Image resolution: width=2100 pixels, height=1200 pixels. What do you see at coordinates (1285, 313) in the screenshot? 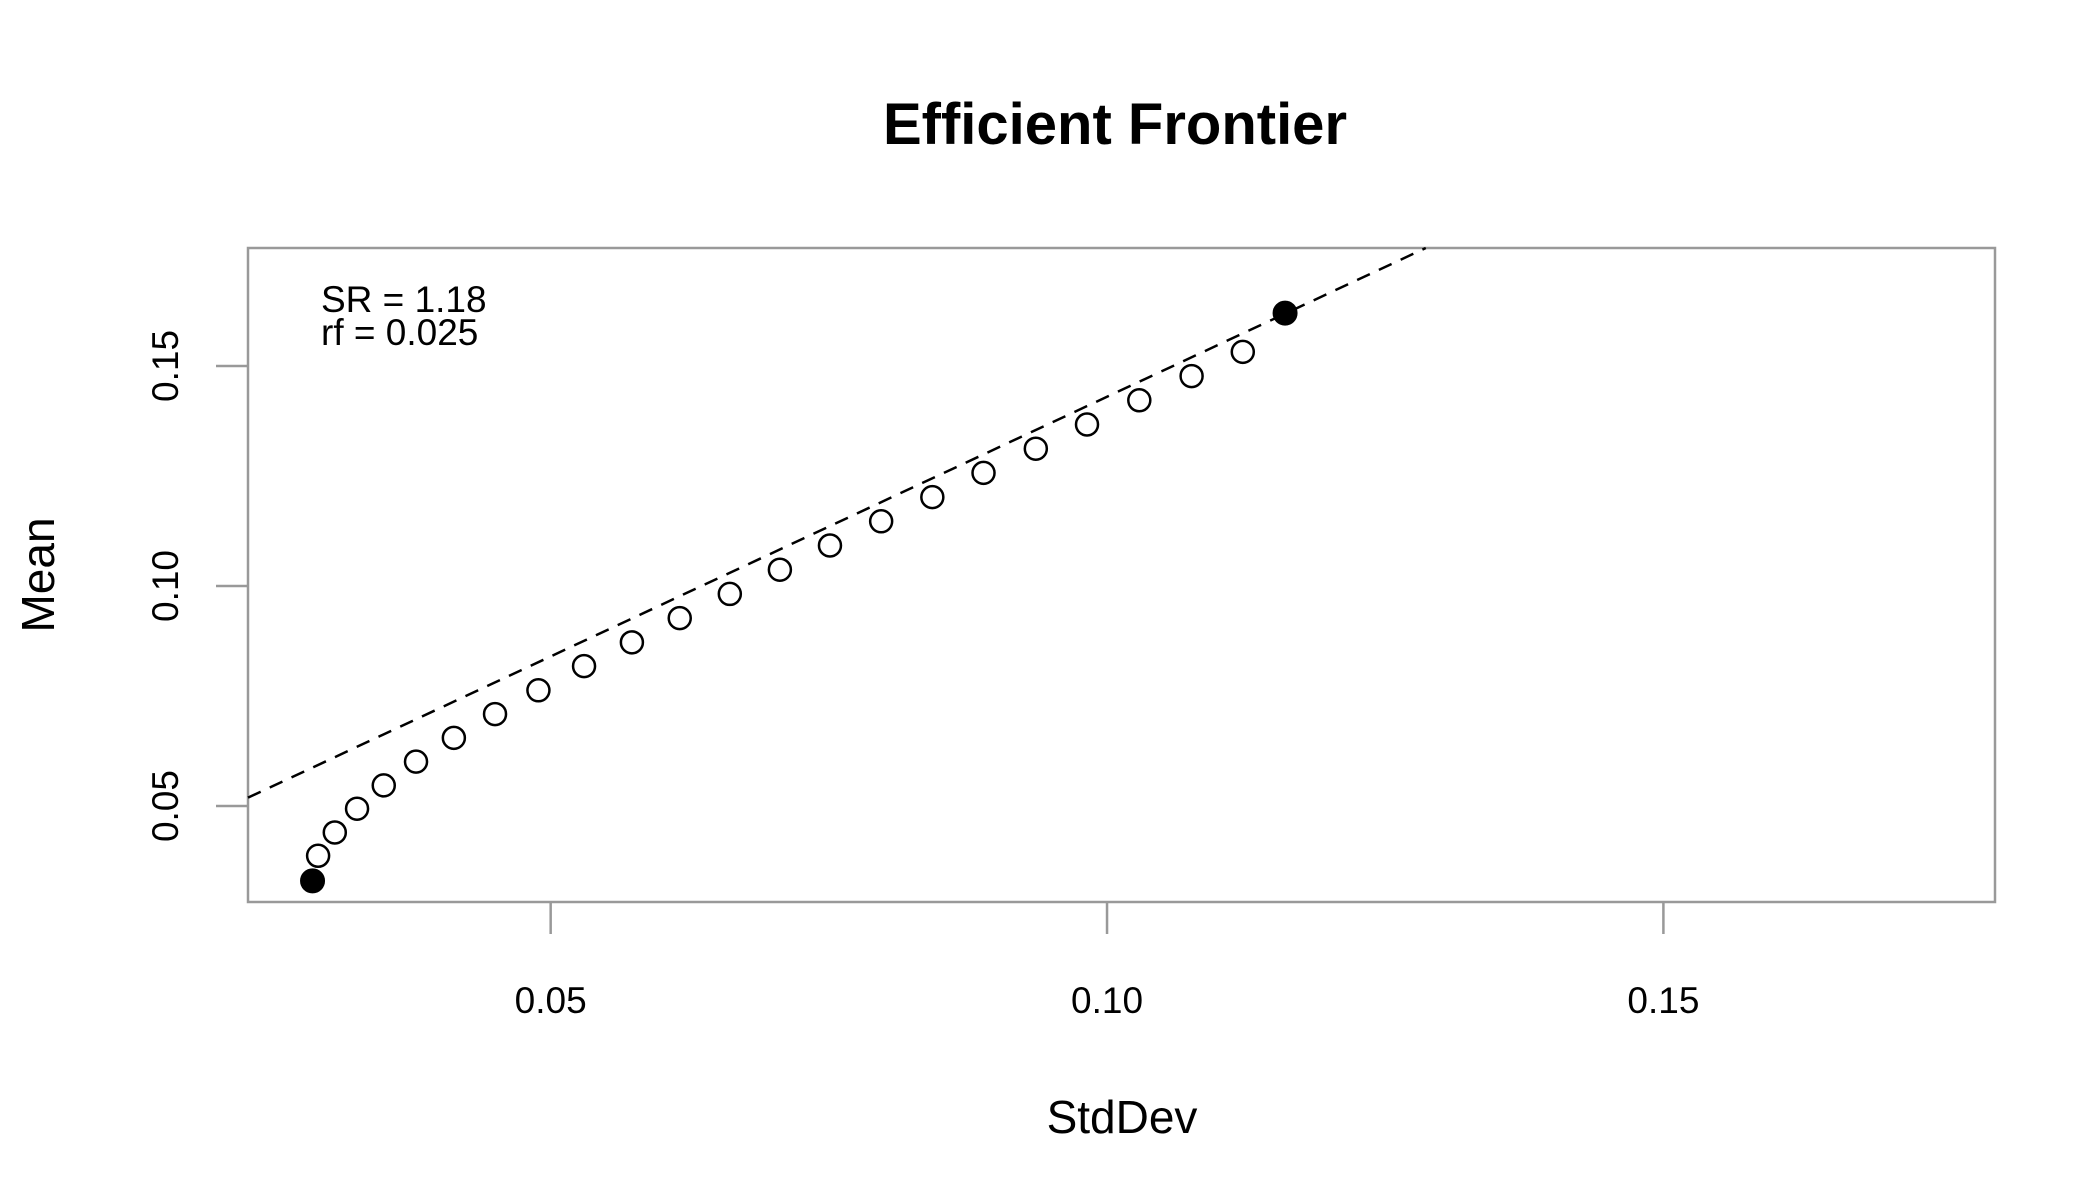
I see `tangency-point` at bounding box center [1285, 313].